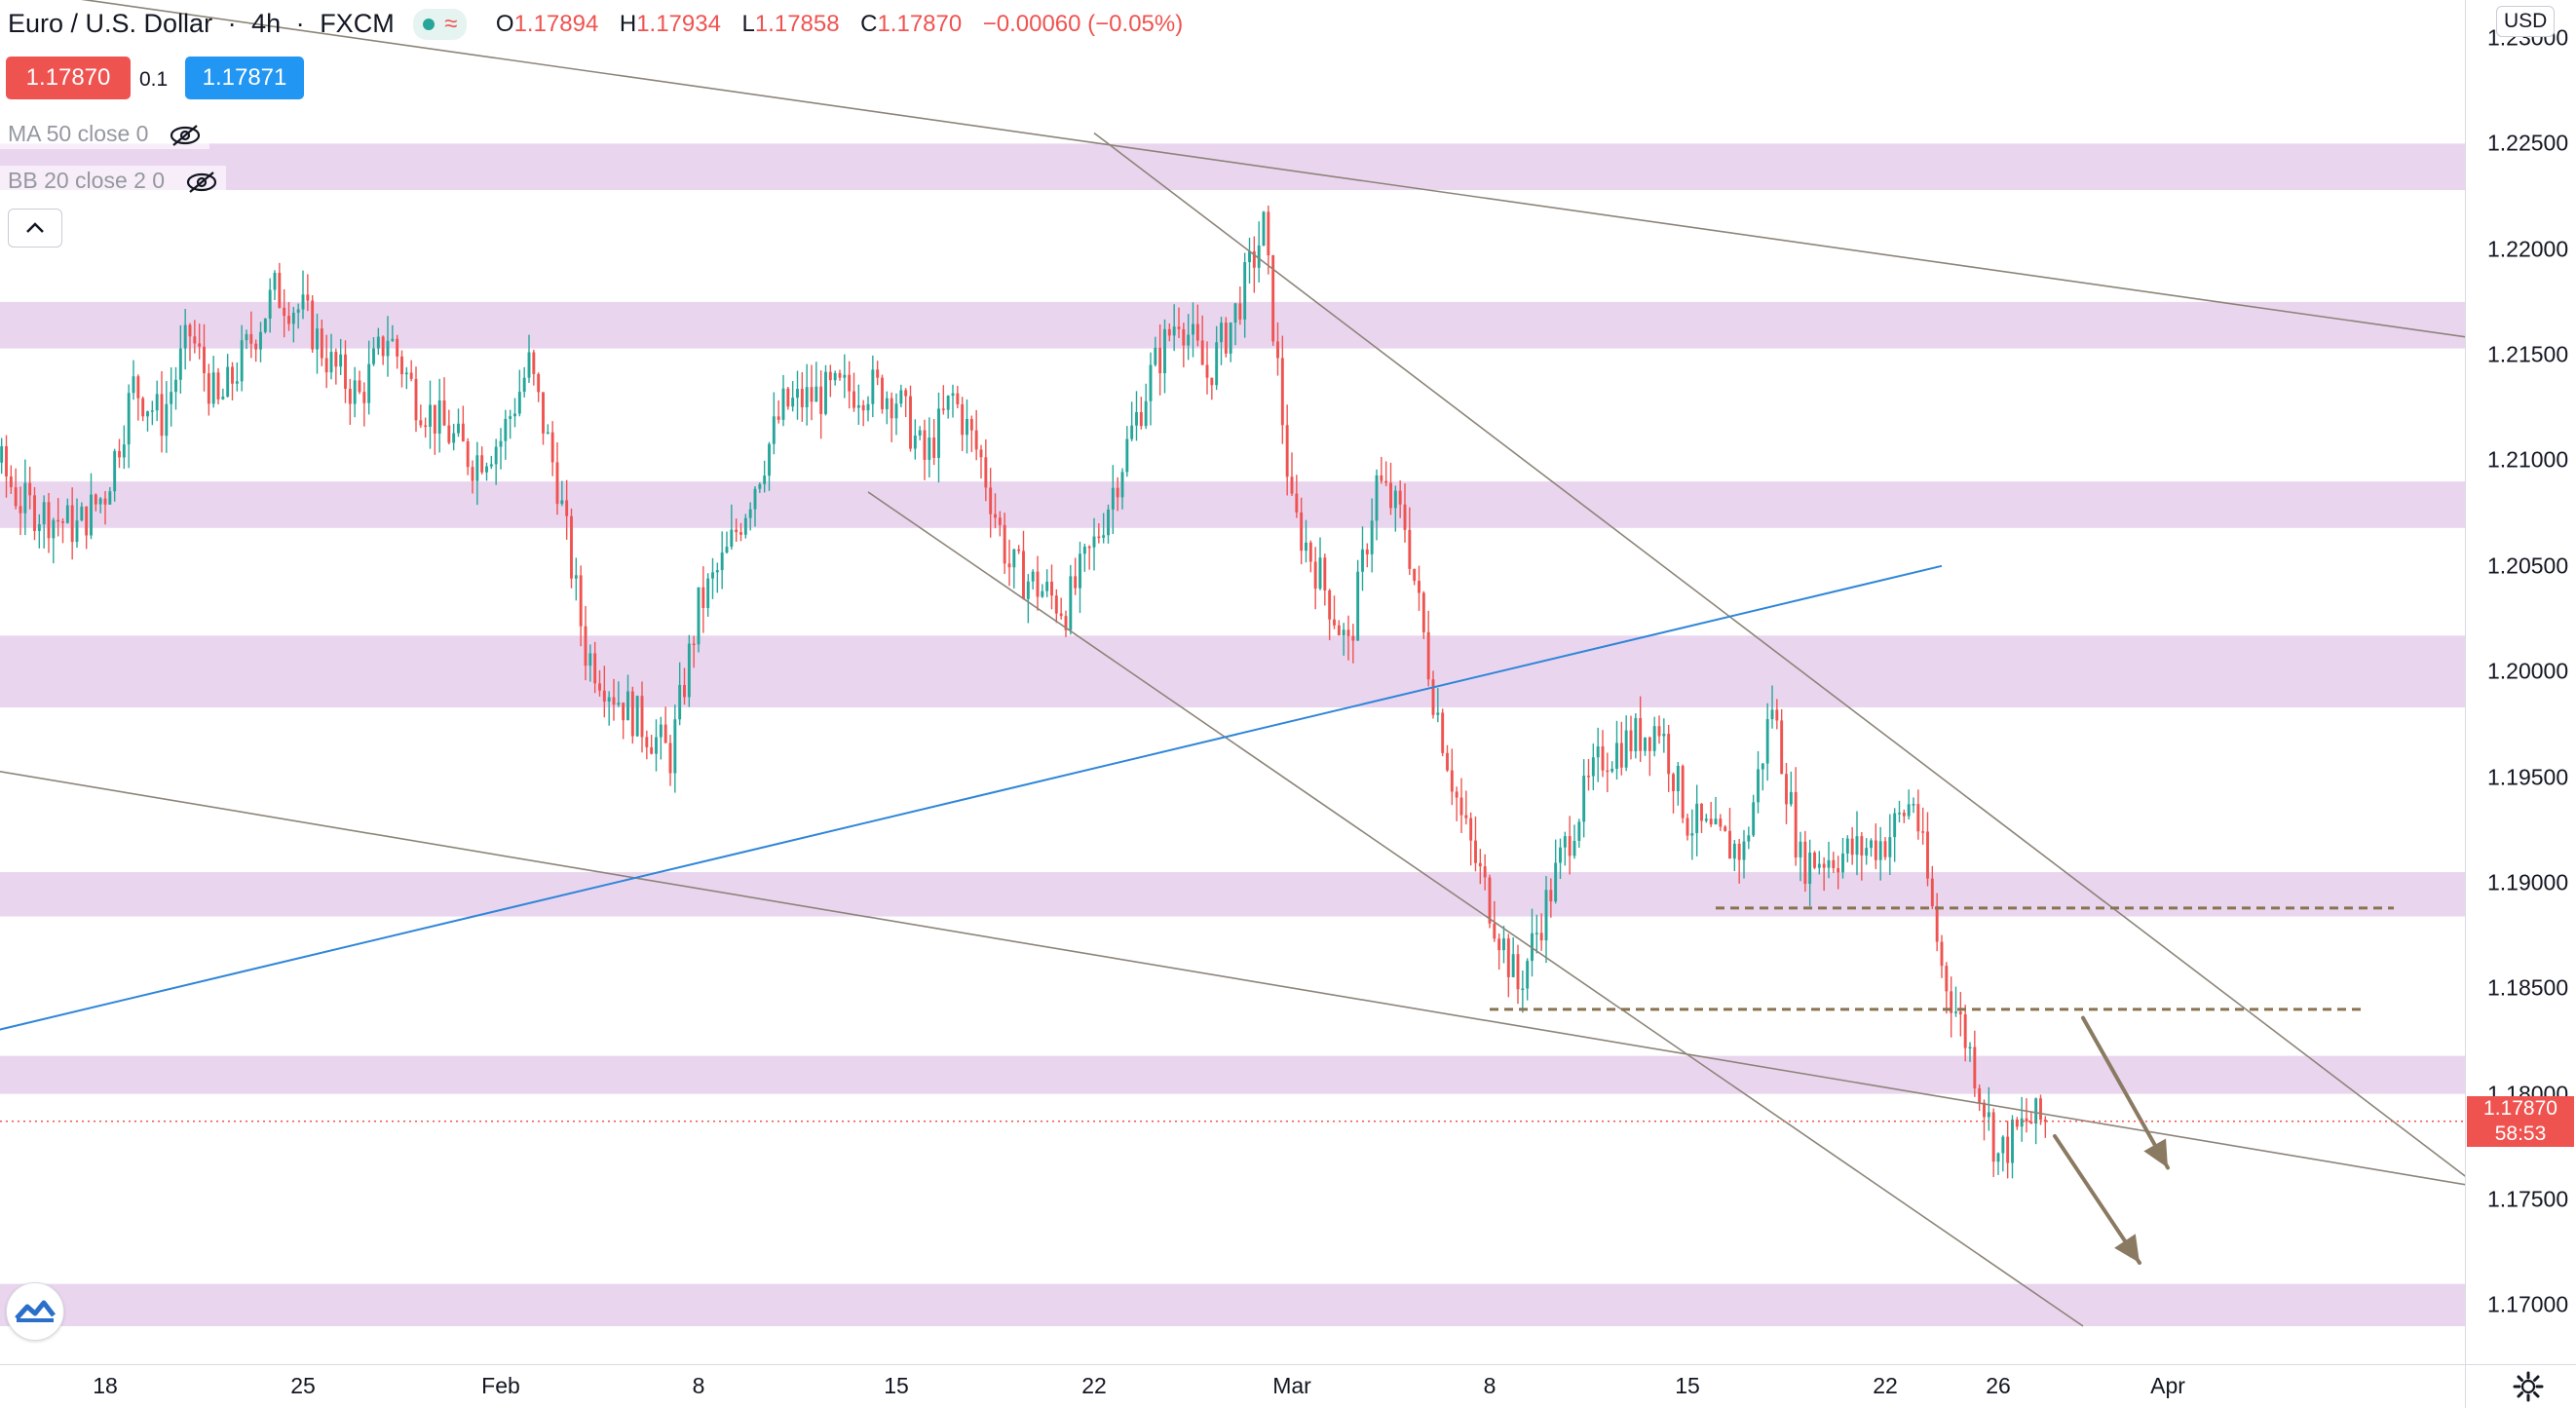 The height and width of the screenshot is (1408, 2576). I want to click on price-tick-label: 1.18500, so click(2528, 988).